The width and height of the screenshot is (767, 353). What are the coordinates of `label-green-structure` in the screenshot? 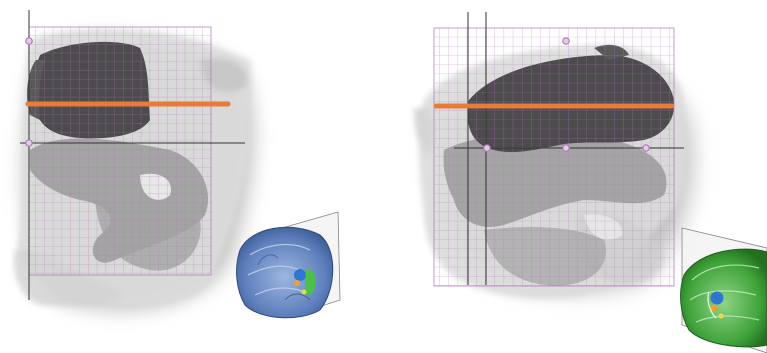 It's located at (310, 282).